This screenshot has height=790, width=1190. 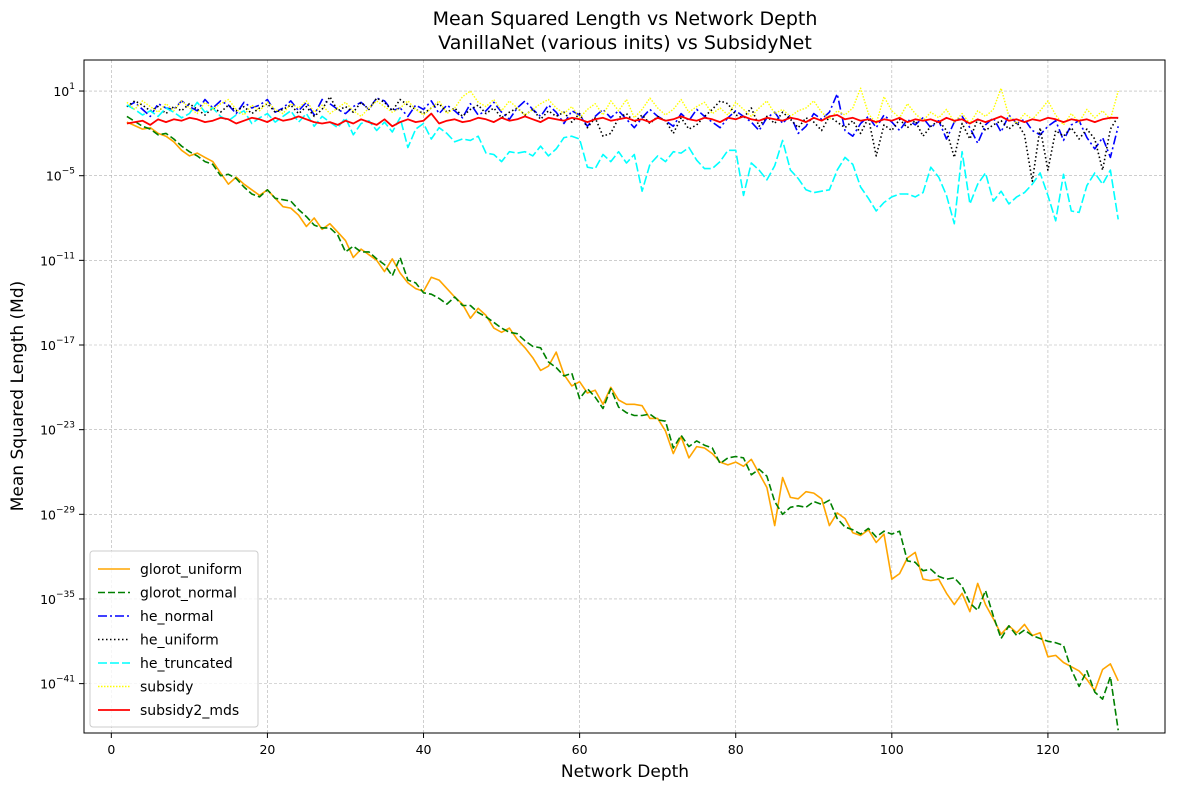 I want to click on legend-label: he_uniform, so click(x=179, y=641).